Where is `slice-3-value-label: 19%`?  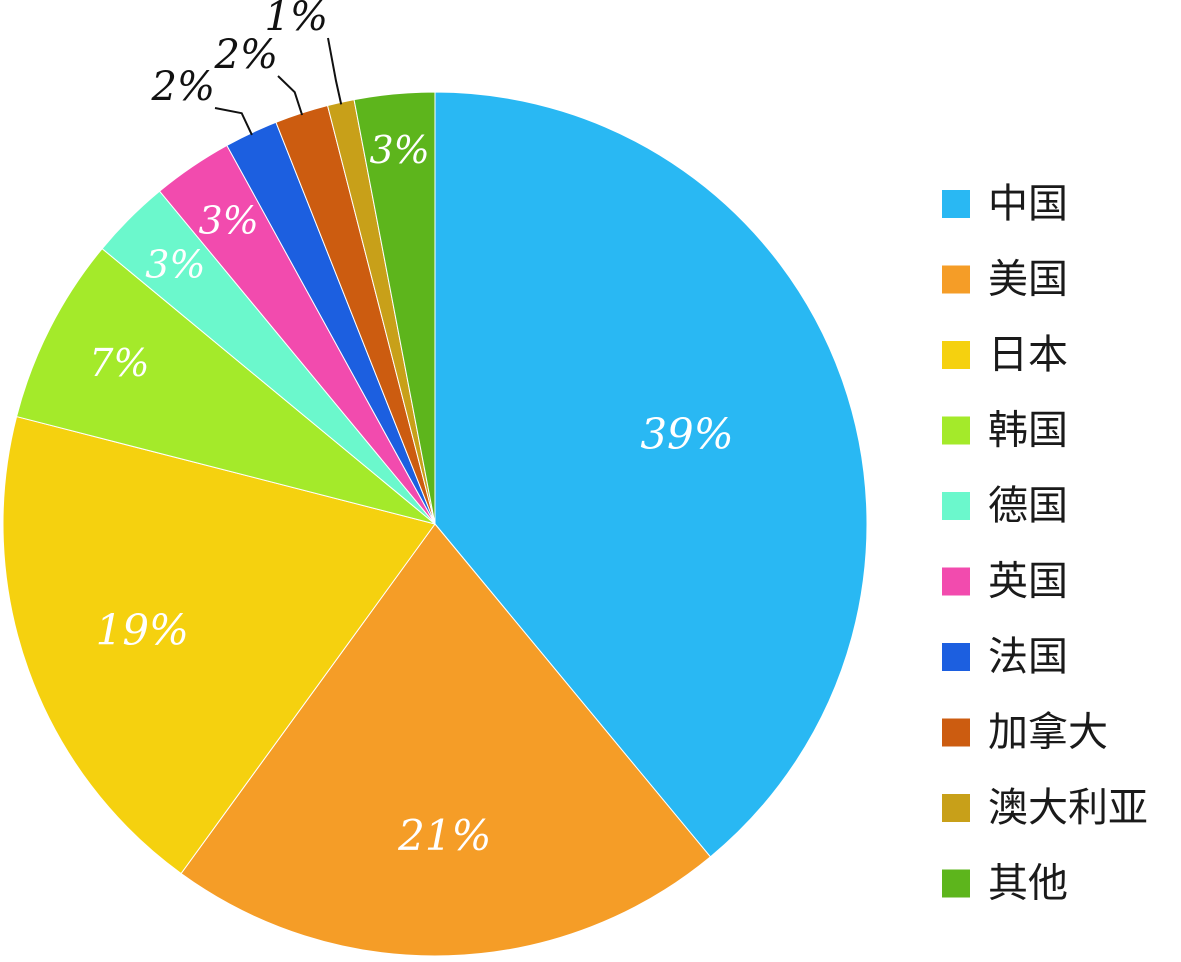 slice-3-value-label: 19% is located at coordinates (142, 629).